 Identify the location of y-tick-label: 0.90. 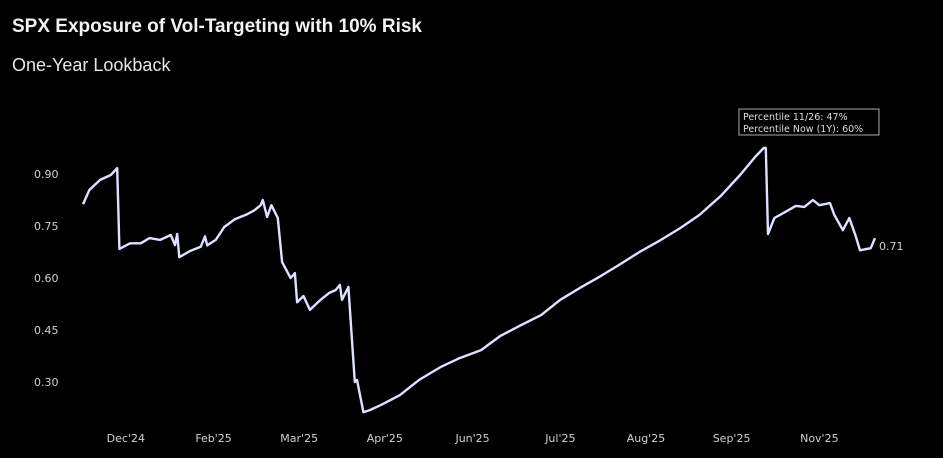
(46, 174).